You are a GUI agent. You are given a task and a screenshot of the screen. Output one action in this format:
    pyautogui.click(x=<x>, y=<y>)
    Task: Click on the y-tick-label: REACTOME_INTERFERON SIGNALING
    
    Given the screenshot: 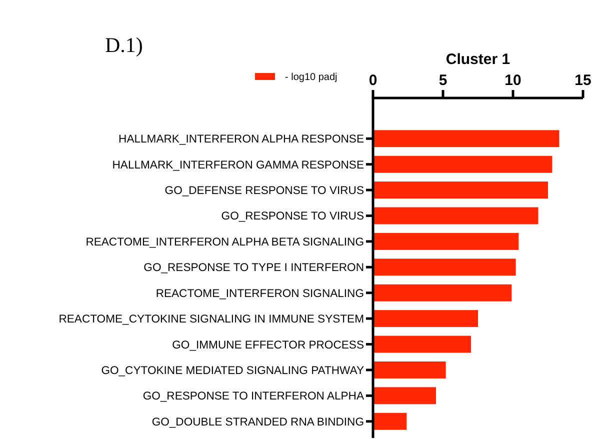 What is the action you would take?
    pyautogui.click(x=260, y=294)
    